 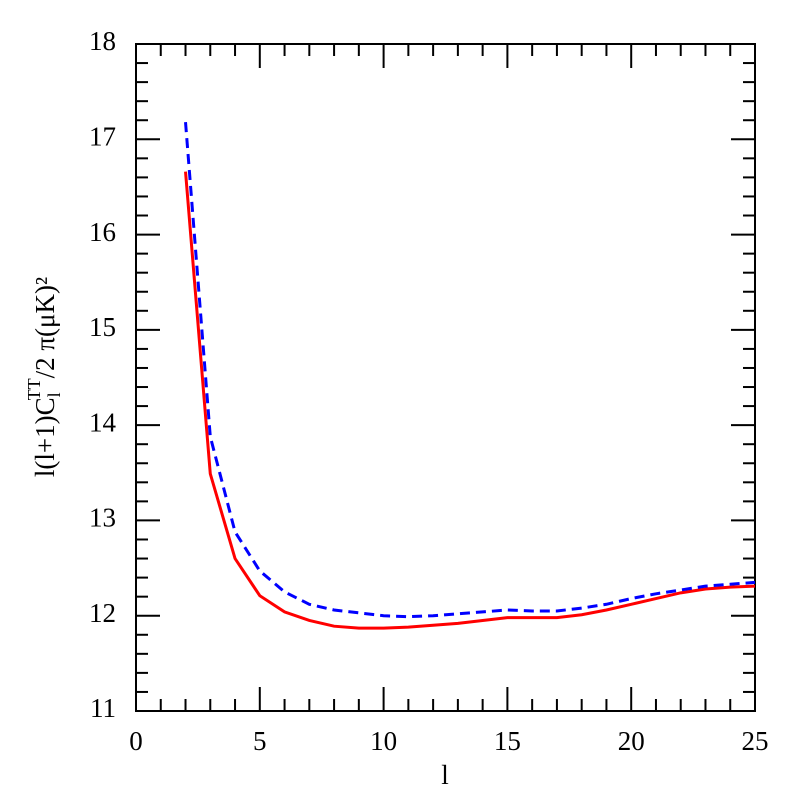 I want to click on x-tick-label: 15, so click(x=507, y=741).